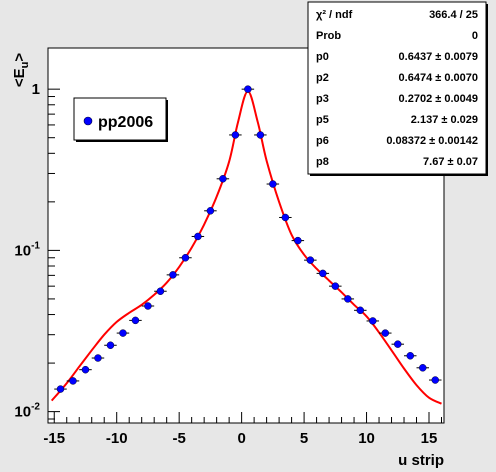 This screenshot has width=496, height=472. I want to click on stats-frame, so click(397, 88).